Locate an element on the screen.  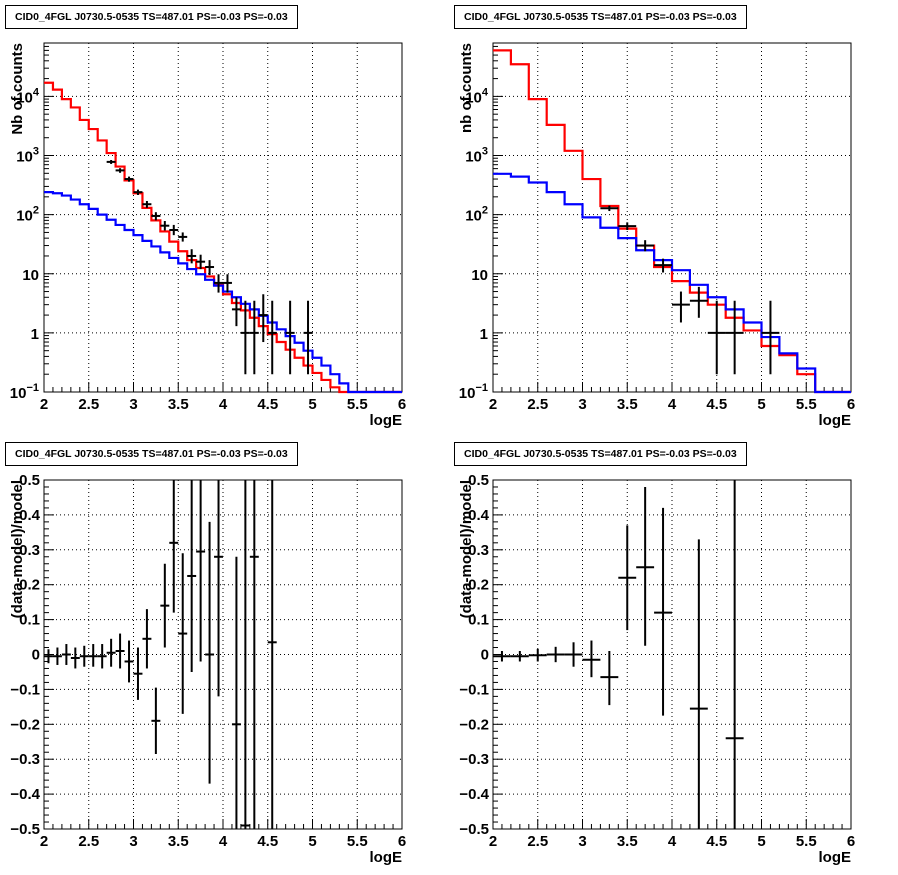
y-tick-labels: −0.5 −0.4 −0.3 −0.2 −0.1 0 0.1 0.2 0.3 0.4 0.5 is located at coordinates (25, 655).